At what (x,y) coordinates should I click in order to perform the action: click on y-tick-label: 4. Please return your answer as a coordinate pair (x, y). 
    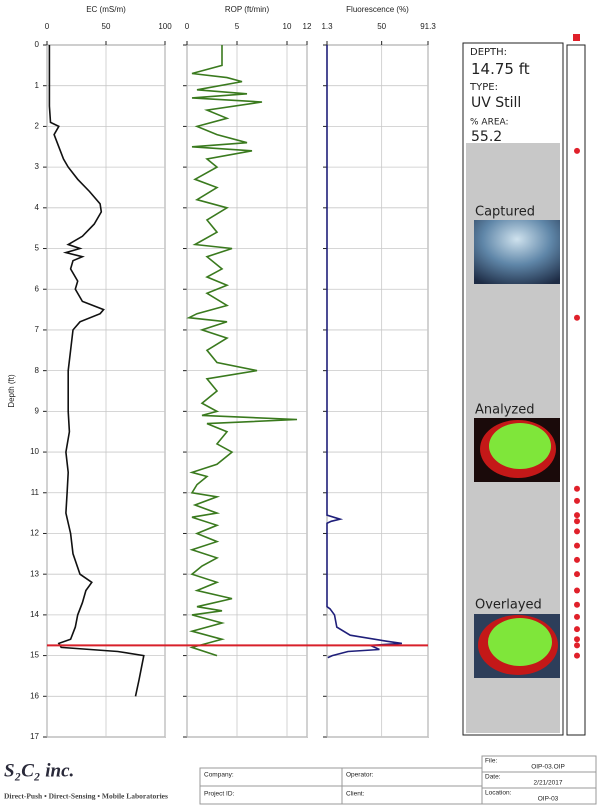
    Looking at the image, I should click on (37, 207).